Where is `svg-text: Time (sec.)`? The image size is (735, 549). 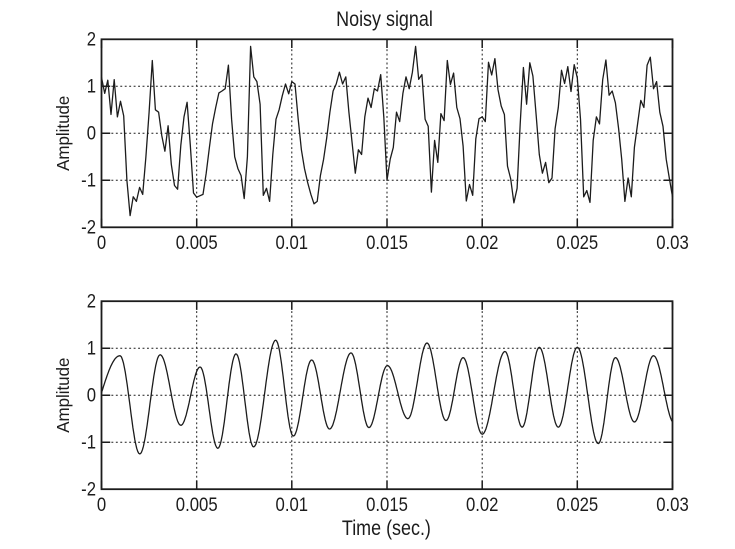 svg-text: Time (sec.) is located at coordinates (386, 529).